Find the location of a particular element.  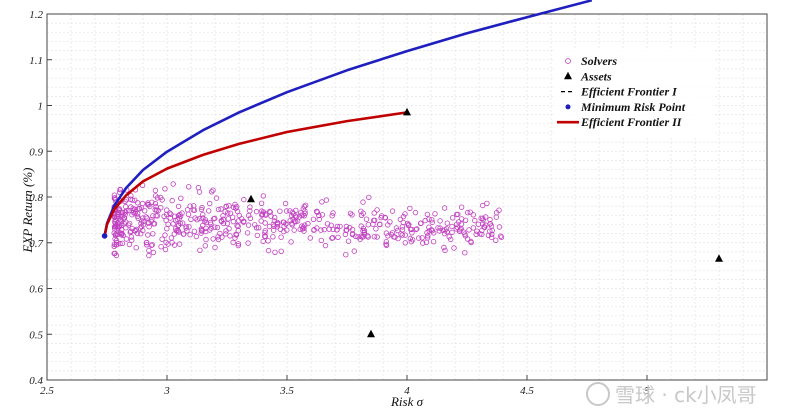

x-tick-label: 3.5 is located at coordinates (286, 391).